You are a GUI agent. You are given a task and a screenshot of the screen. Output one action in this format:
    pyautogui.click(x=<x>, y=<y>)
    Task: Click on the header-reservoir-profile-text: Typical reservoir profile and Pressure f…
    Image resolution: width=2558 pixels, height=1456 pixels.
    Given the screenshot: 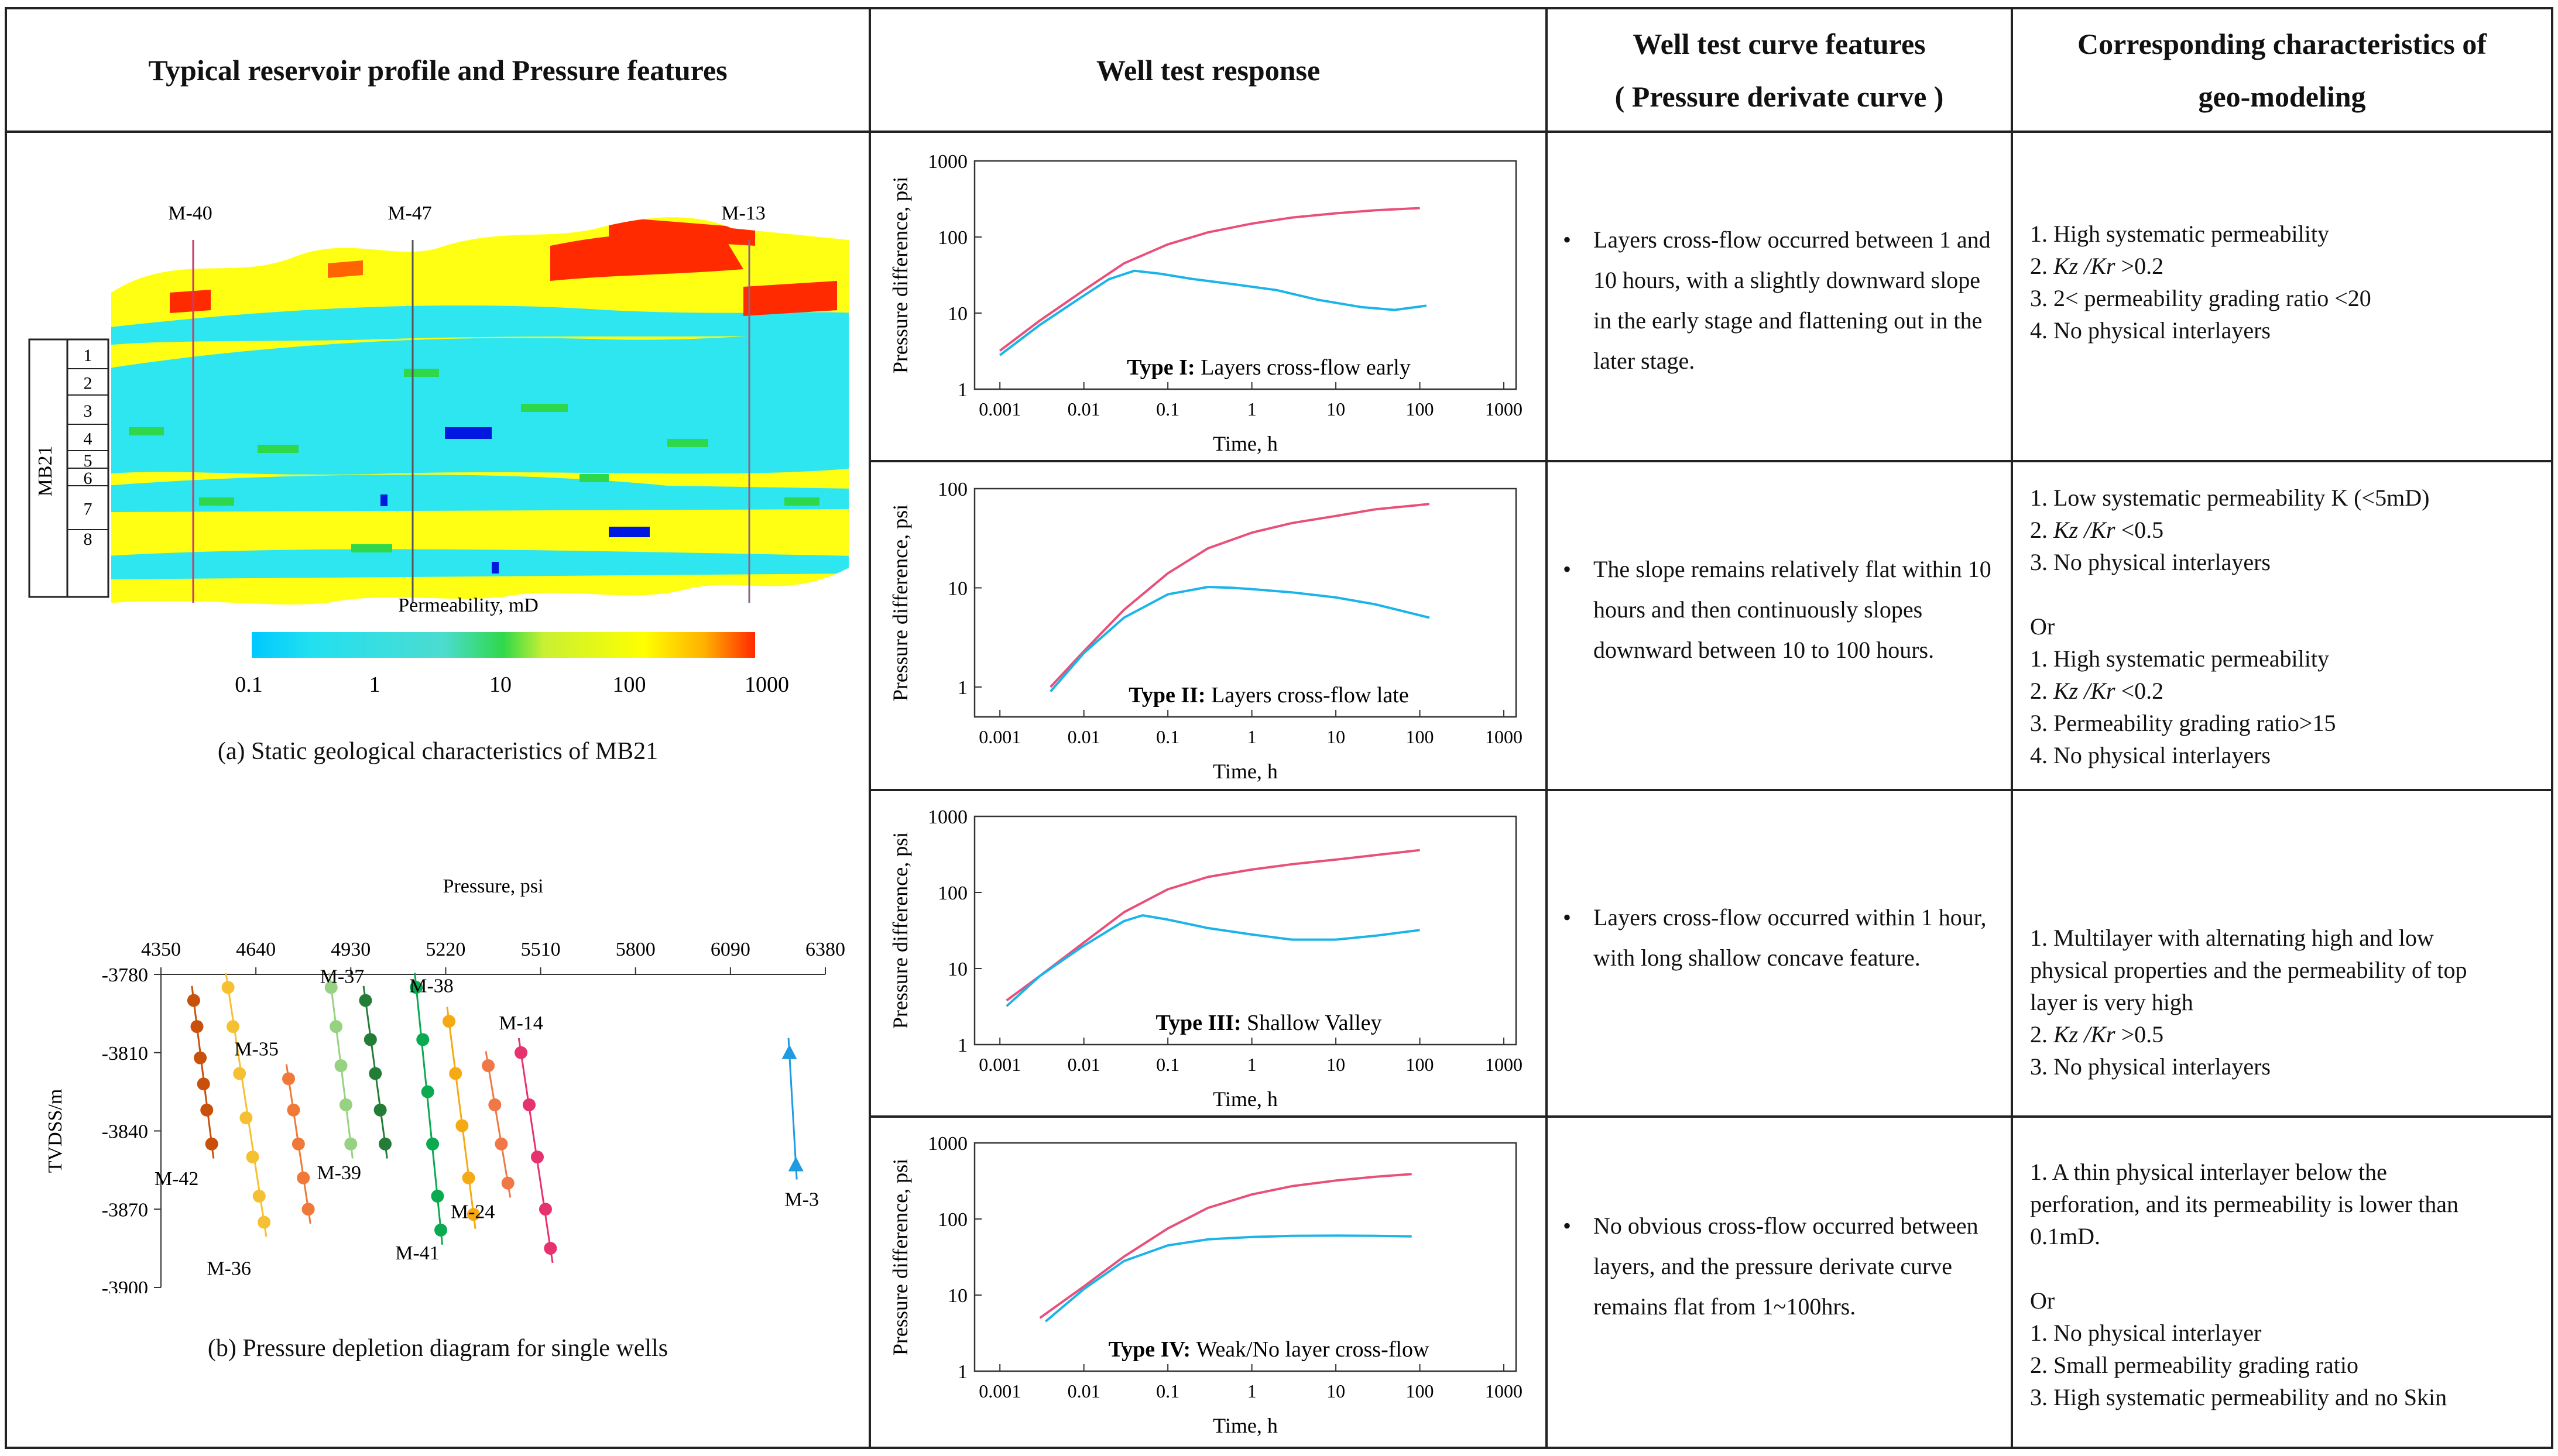 What is the action you would take?
    pyautogui.click(x=438, y=70)
    